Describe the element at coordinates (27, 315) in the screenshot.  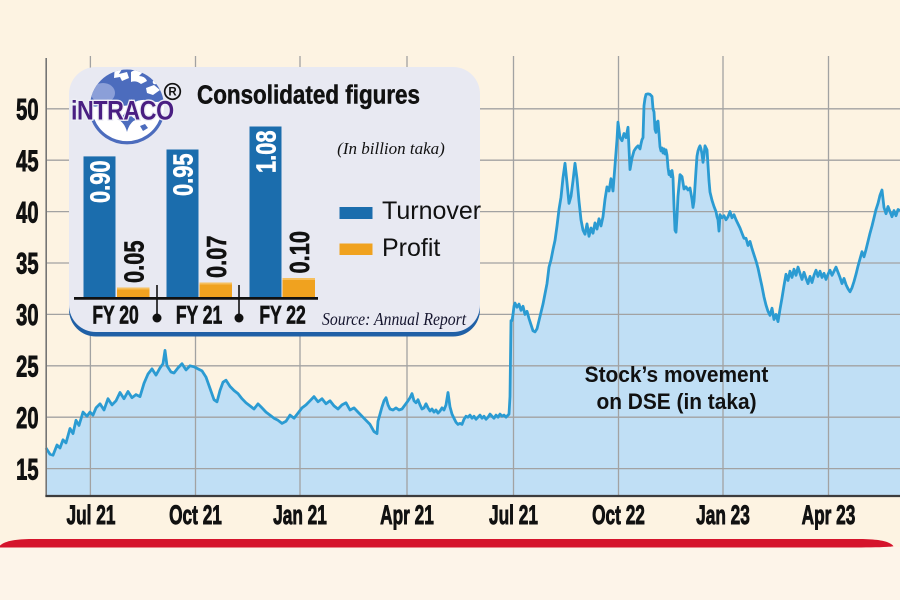
I see `svg-text: 30` at that location.